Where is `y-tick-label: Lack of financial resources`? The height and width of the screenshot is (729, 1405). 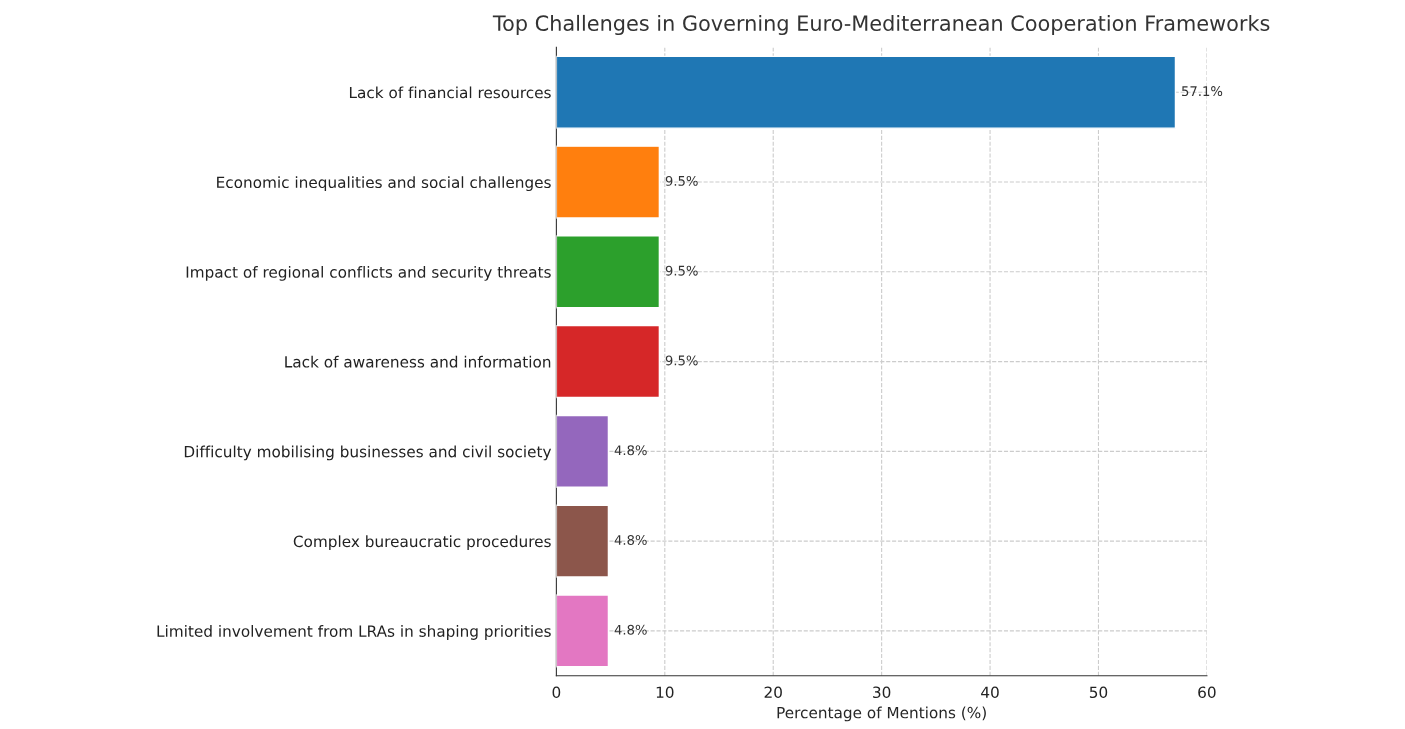 y-tick-label: Lack of financial resources is located at coordinates (450, 92).